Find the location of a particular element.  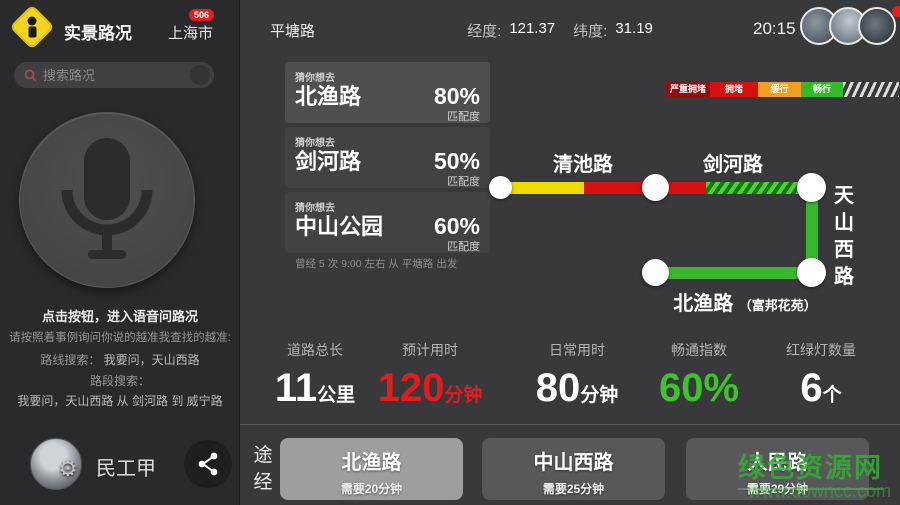

stat-traffic-lights: 红绿灯数量 6个 is located at coordinates (821, 374).